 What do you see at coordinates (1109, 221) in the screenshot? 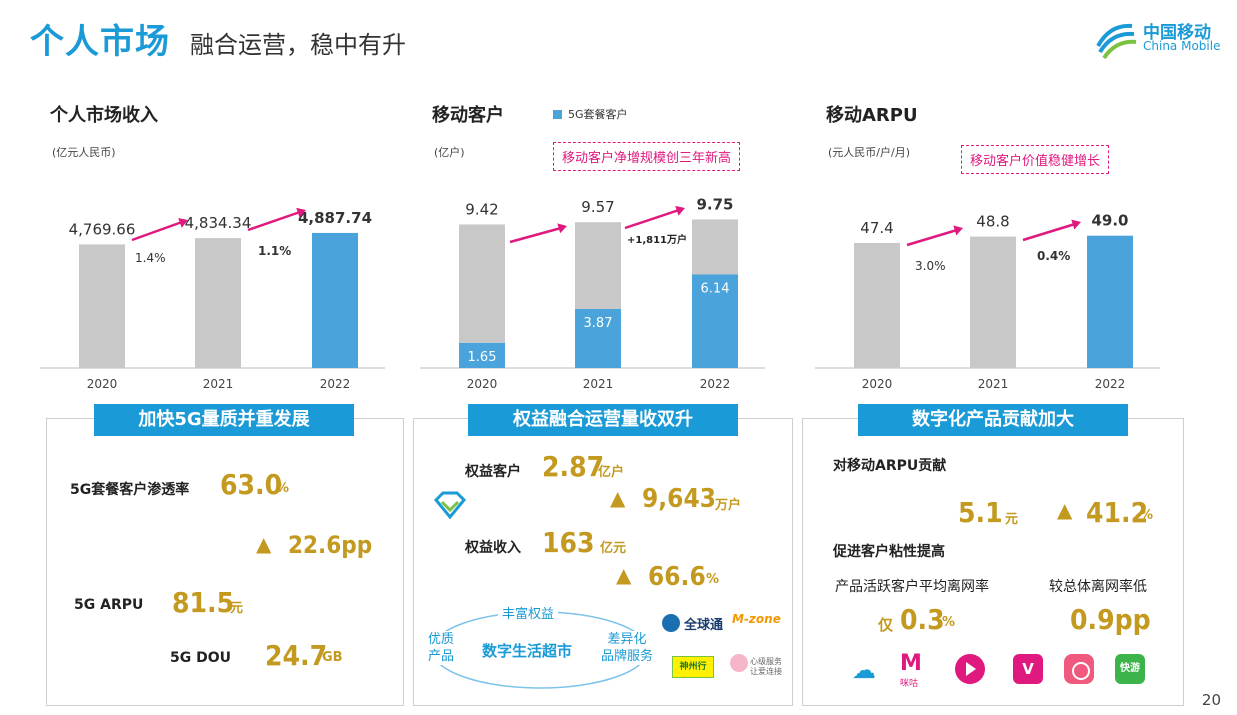
I see `value-label-2022: 49.0` at bounding box center [1109, 221].